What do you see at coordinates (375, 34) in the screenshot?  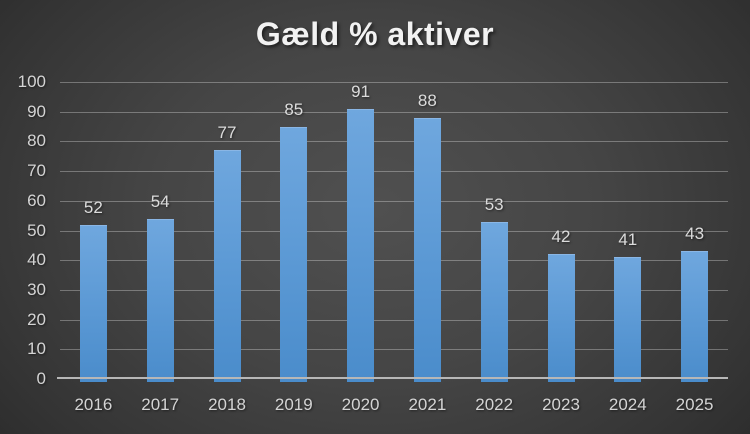 I see `chart-title: Gæld % aktiver` at bounding box center [375, 34].